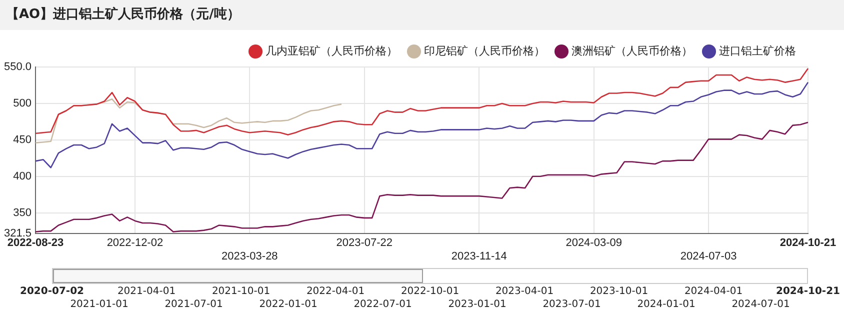 This screenshot has height=326, width=844. Describe the element at coordinates (22, 212) in the screenshot. I see `y-tick-label: 350` at that location.